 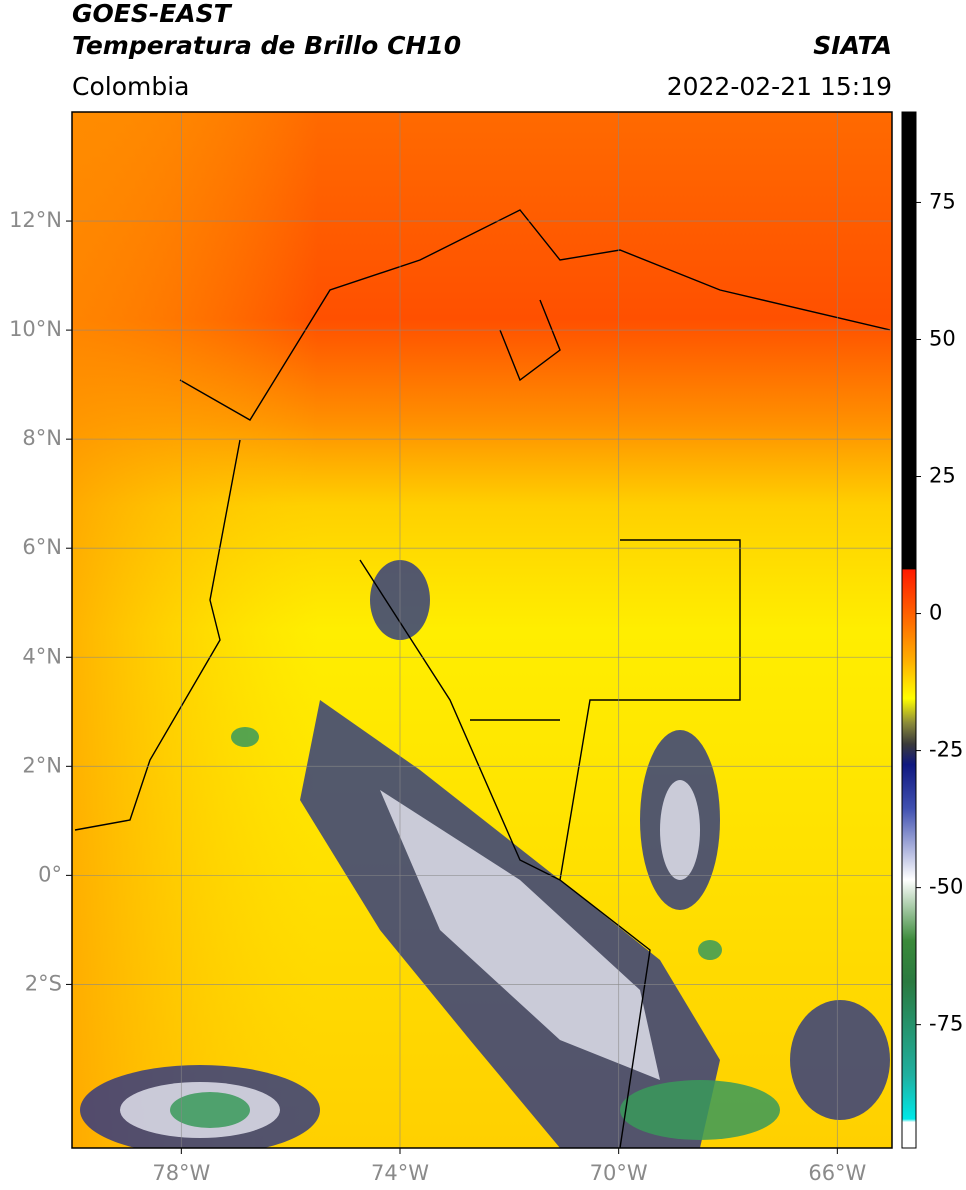 I want to click on lat-tick-label: 2°S, so click(x=43, y=983).